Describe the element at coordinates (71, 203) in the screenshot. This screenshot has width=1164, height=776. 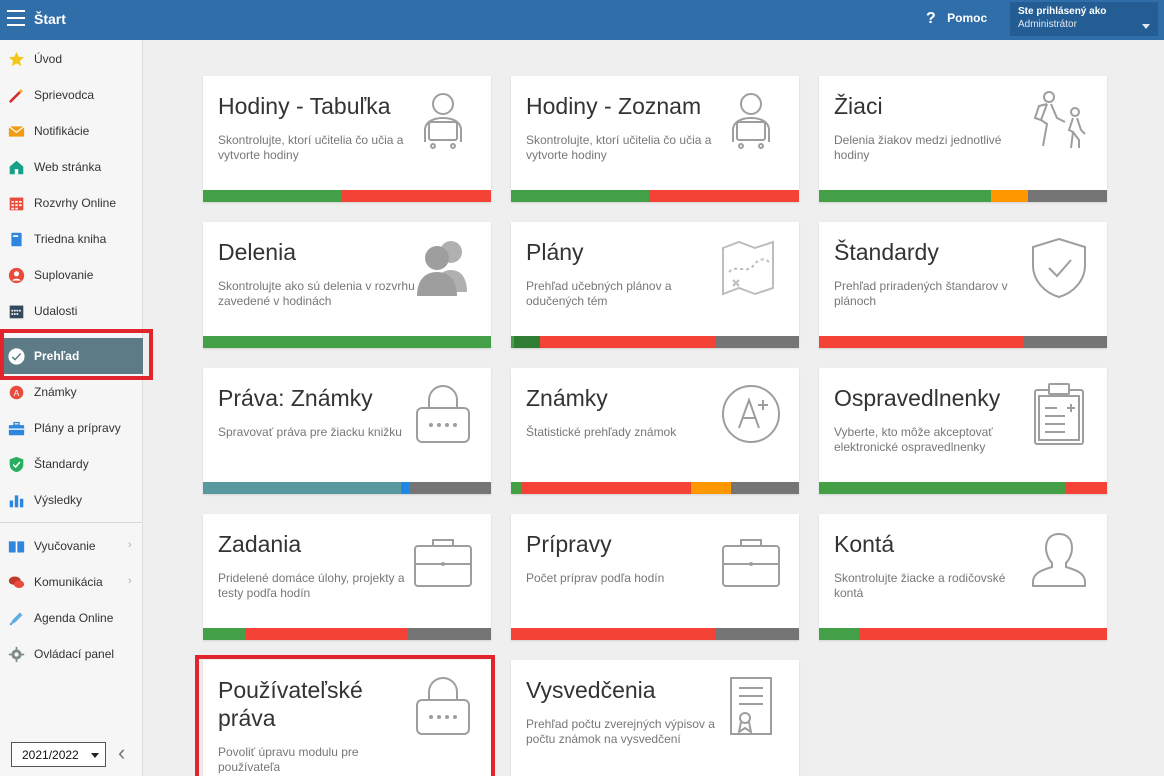
I see `sidebar-item-4: Rozvrhy Online` at that location.